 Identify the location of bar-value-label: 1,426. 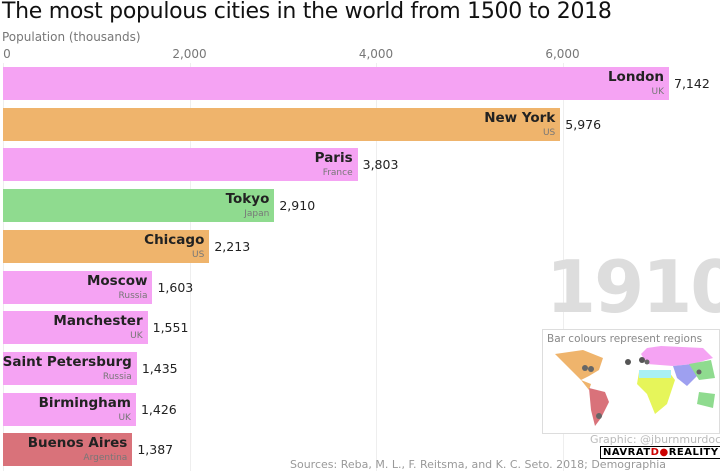
(158, 409).